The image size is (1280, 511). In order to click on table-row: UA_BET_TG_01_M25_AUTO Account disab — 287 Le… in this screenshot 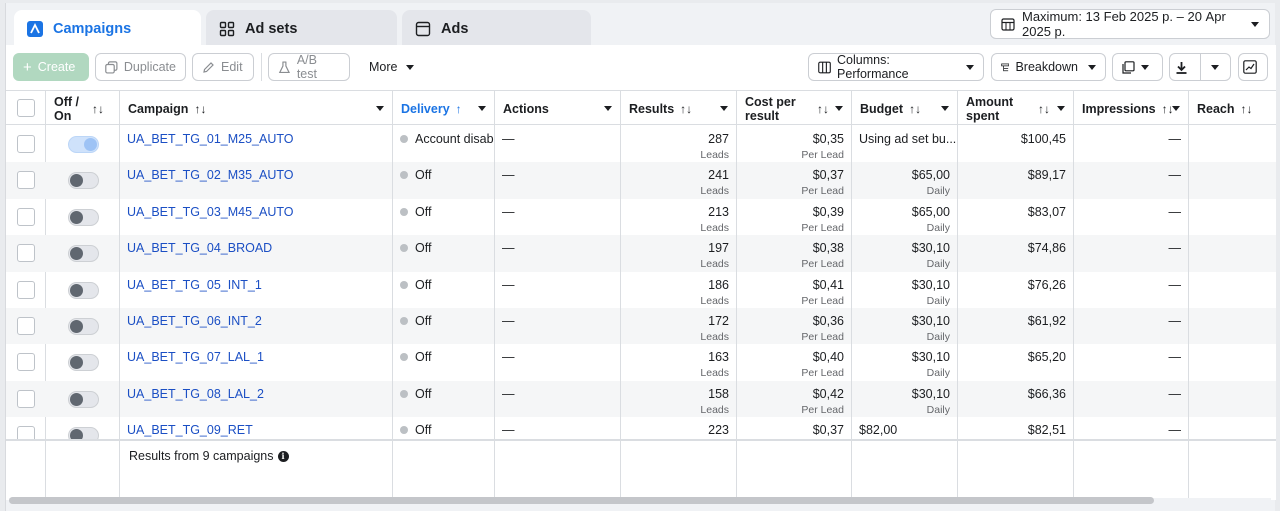, I will do `click(641, 144)`.